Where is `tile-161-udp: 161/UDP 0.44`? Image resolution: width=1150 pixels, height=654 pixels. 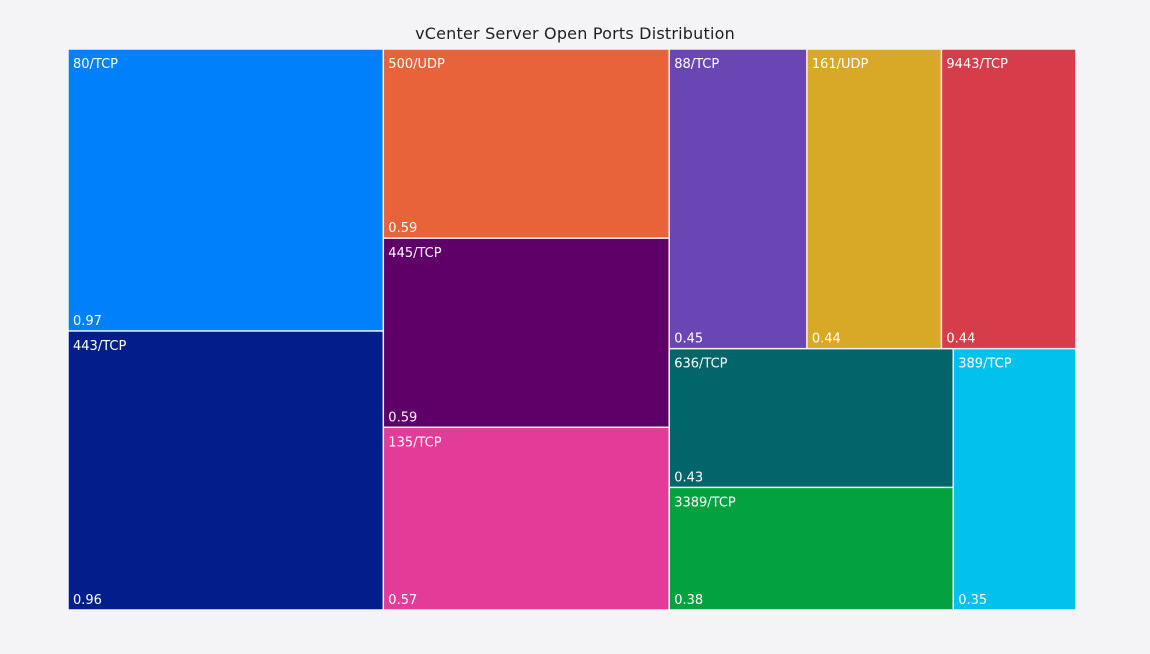
tile-161-udp: 161/UDP 0.44 is located at coordinates (874, 198).